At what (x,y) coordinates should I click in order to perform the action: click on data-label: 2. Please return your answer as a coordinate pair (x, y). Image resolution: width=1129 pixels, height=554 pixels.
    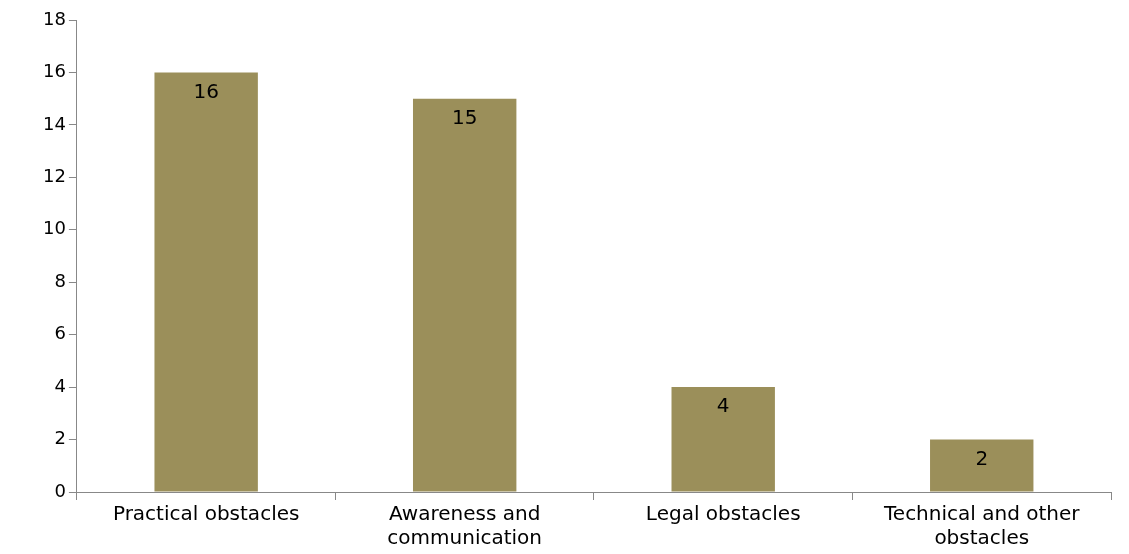
    Looking at the image, I should click on (982, 457).